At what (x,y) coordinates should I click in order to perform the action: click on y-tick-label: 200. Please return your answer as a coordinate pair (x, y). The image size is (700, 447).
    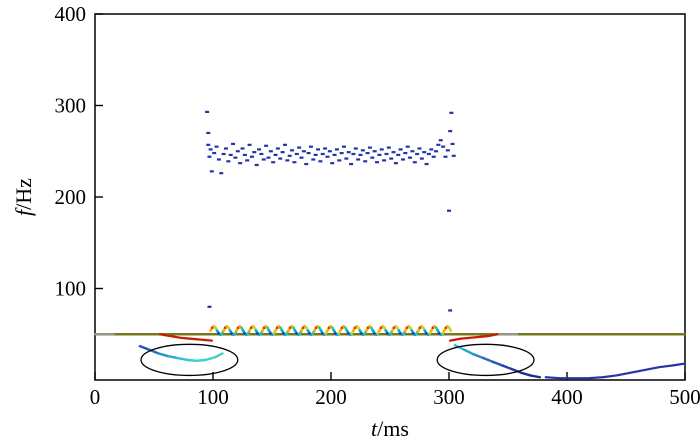
    Looking at the image, I should click on (71, 197).